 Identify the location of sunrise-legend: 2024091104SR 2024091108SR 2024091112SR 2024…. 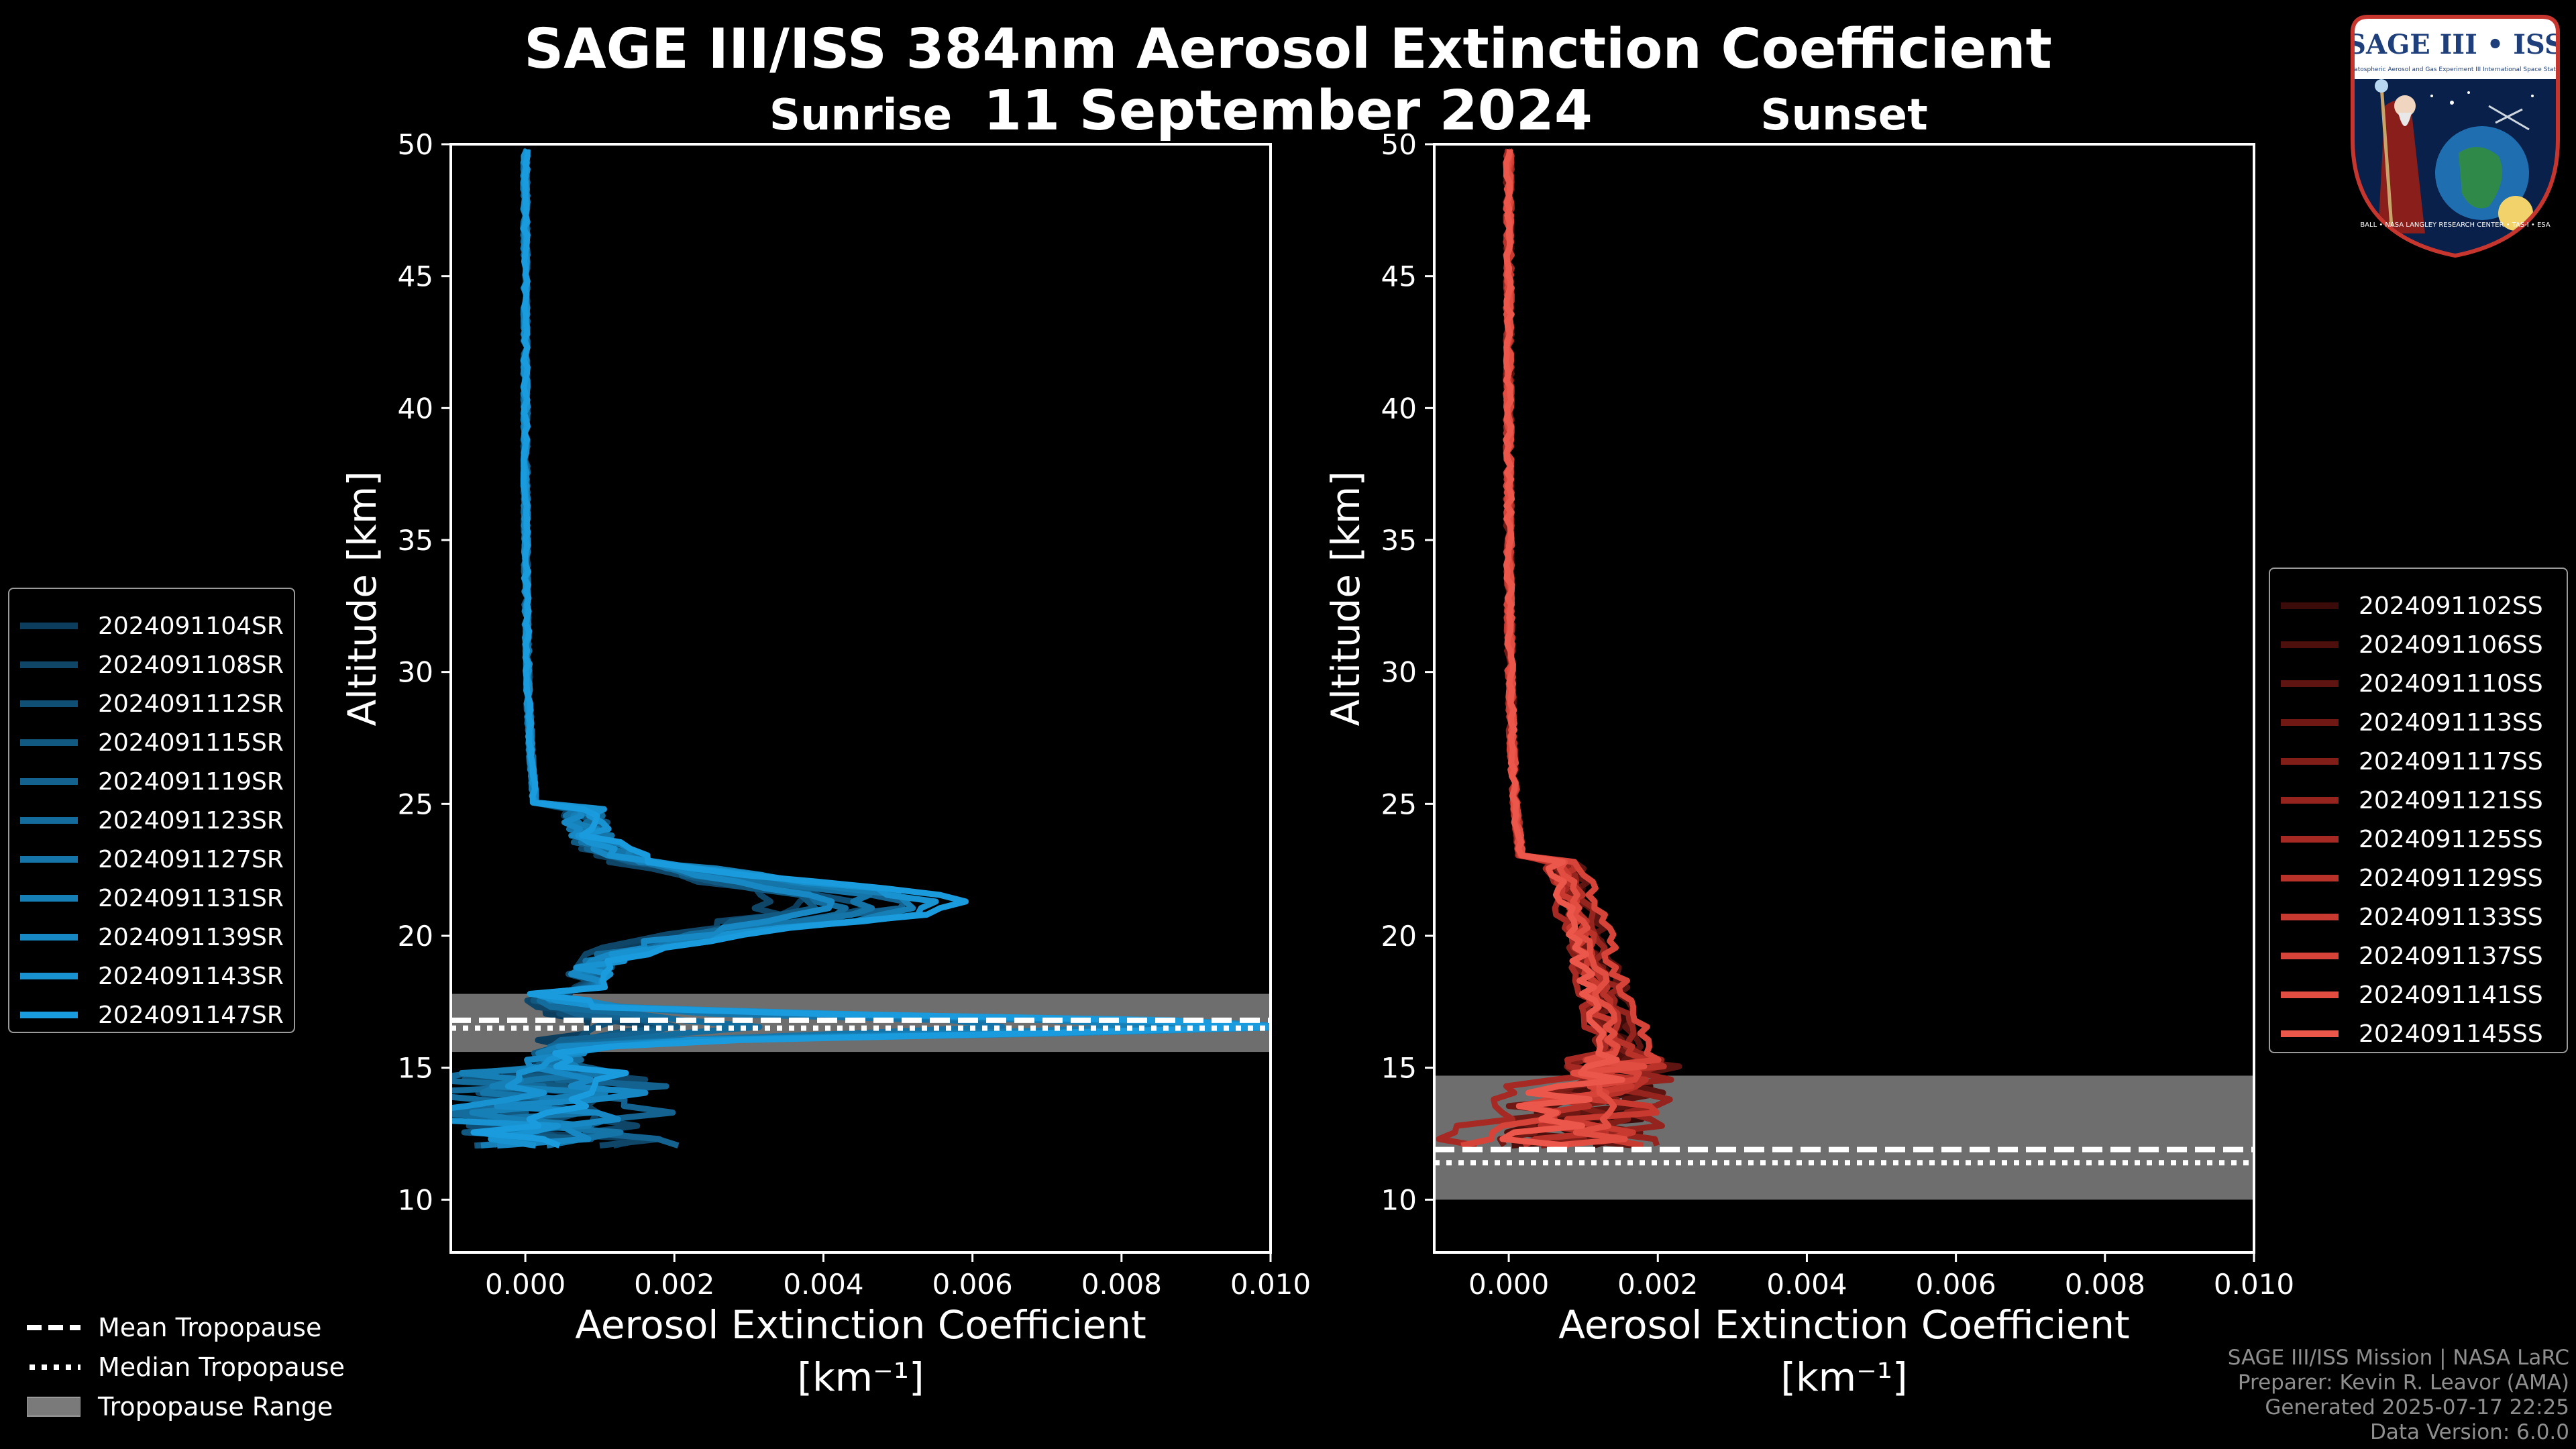
(151, 810).